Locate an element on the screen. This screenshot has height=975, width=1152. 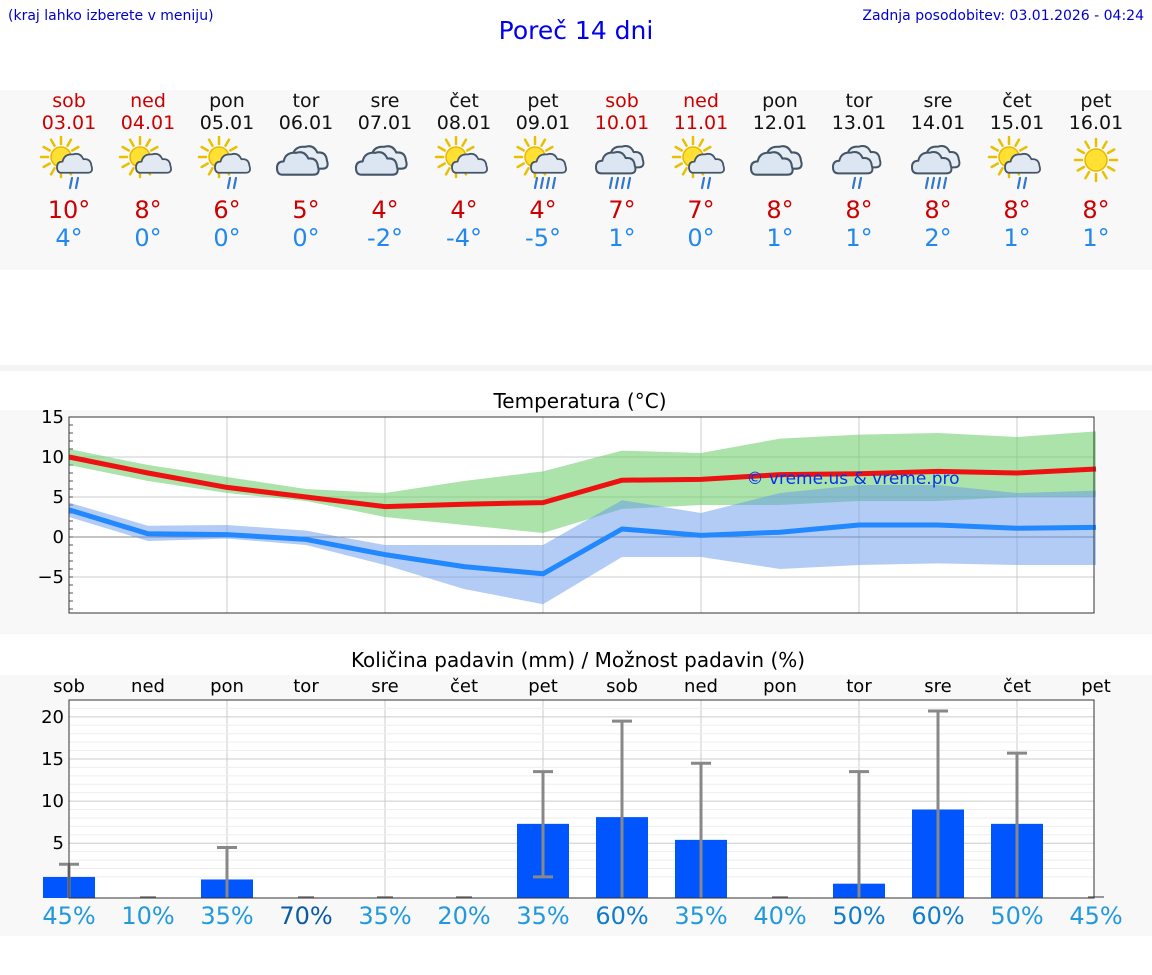
day-date: 16.01 is located at coordinates (1096, 123).